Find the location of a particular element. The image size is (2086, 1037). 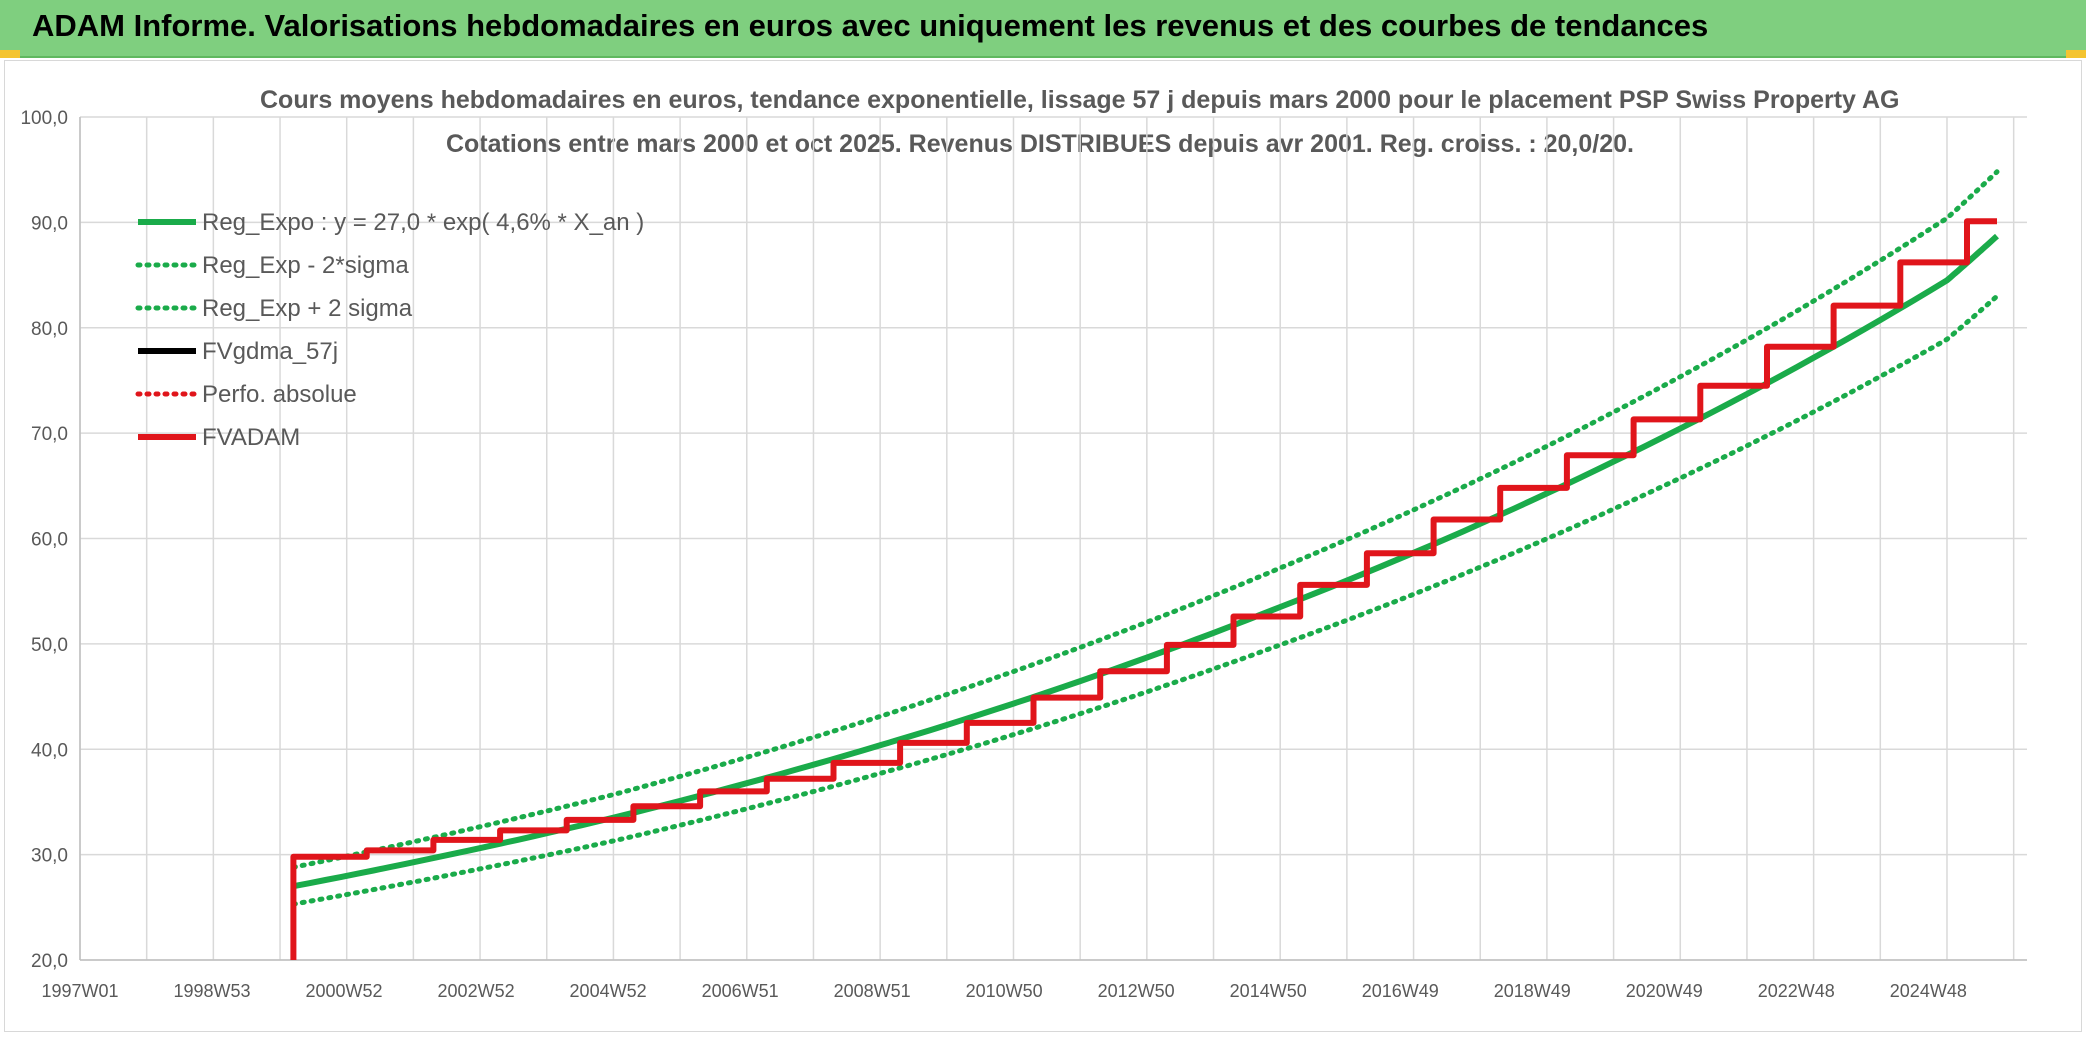

x-tick-label: 2014W50 is located at coordinates (1268, 991).